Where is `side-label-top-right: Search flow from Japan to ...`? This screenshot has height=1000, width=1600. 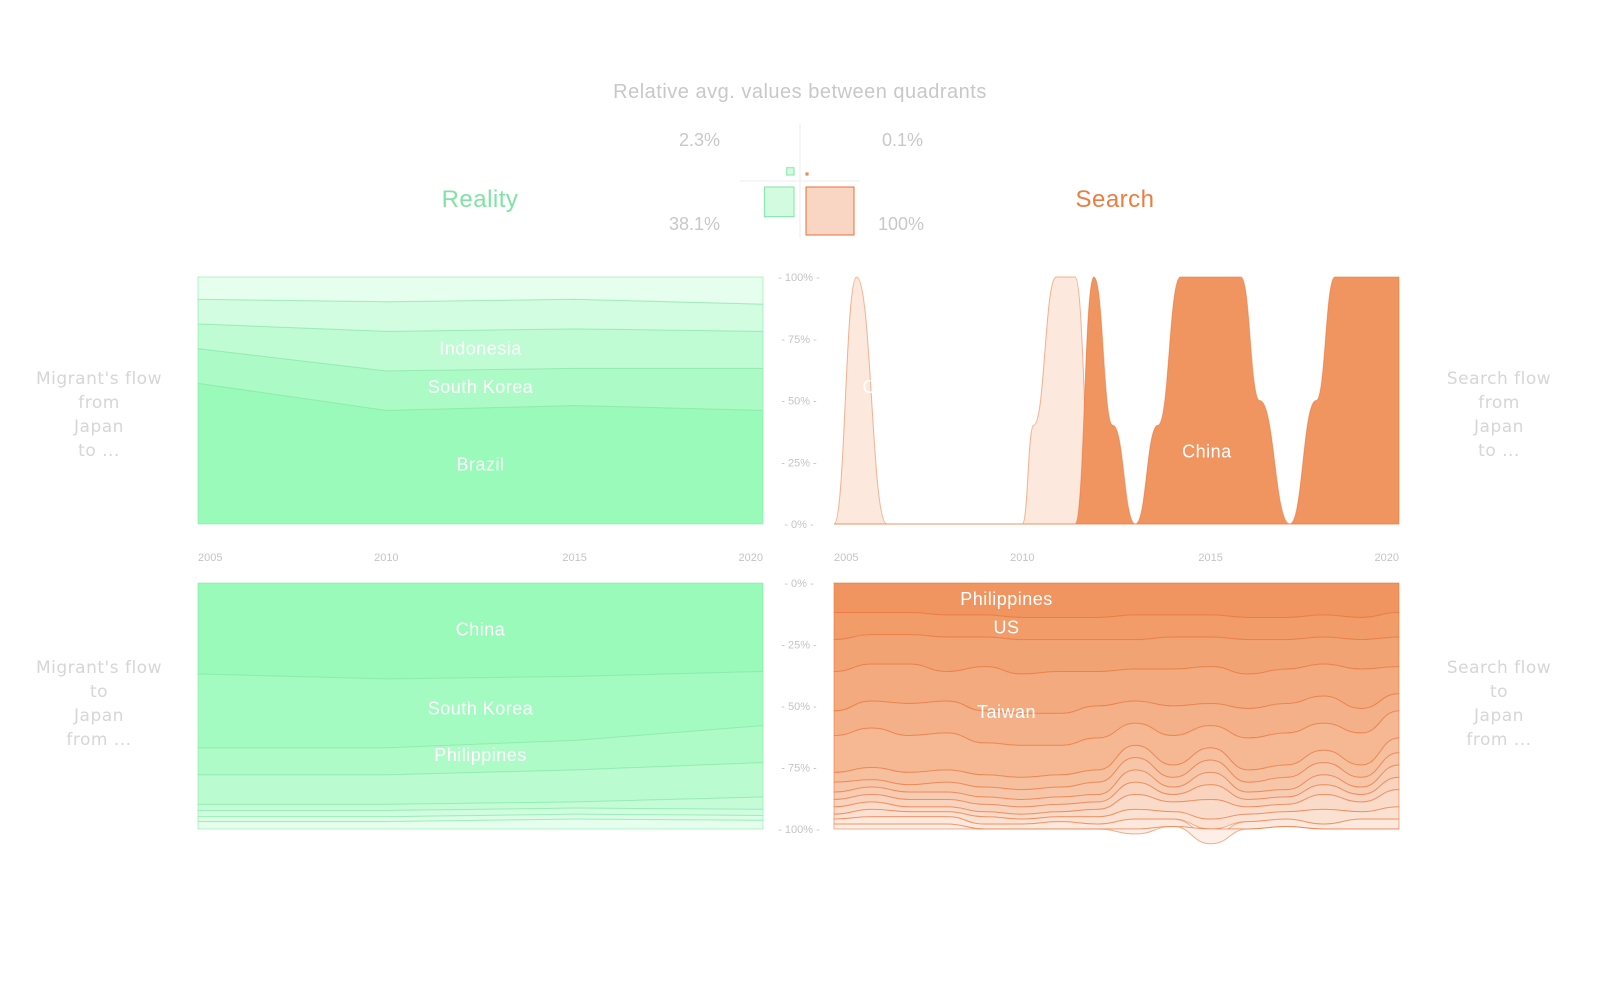
side-label-top-right: Search flow from Japan to ... is located at coordinates (1499, 415).